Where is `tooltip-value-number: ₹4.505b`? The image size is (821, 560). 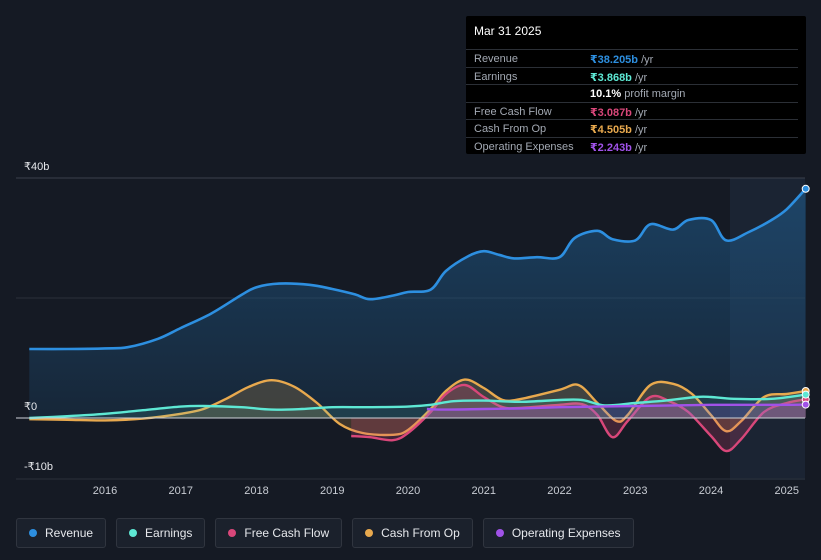 tooltip-value-number: ₹4.505b is located at coordinates (611, 130).